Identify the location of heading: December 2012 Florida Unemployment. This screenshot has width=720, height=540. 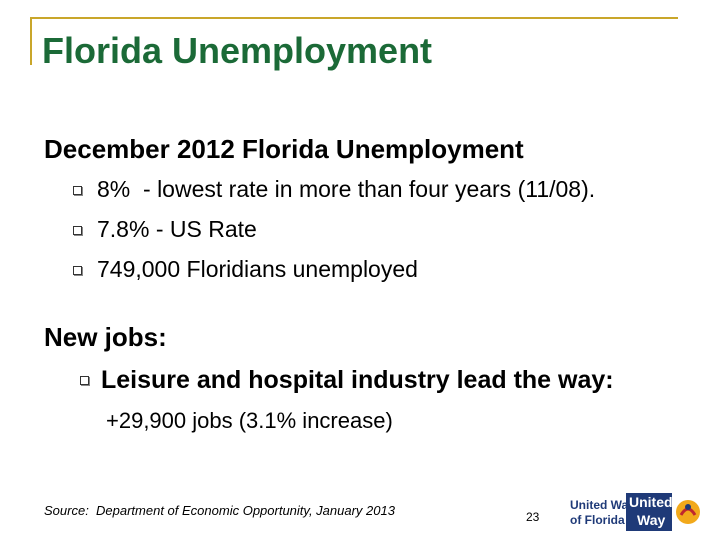
(284, 149).